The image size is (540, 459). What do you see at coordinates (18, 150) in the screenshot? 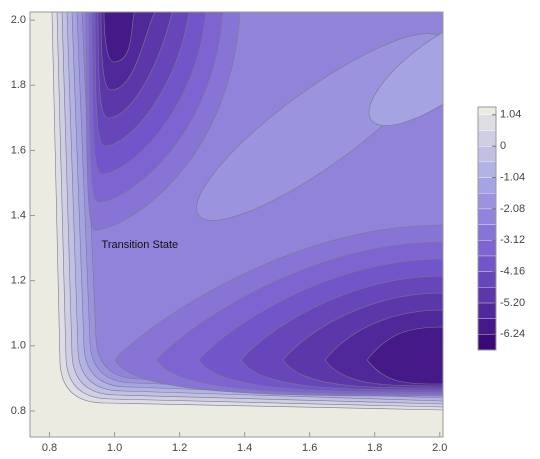
I see `y-tick-label: 1.6` at bounding box center [18, 150].